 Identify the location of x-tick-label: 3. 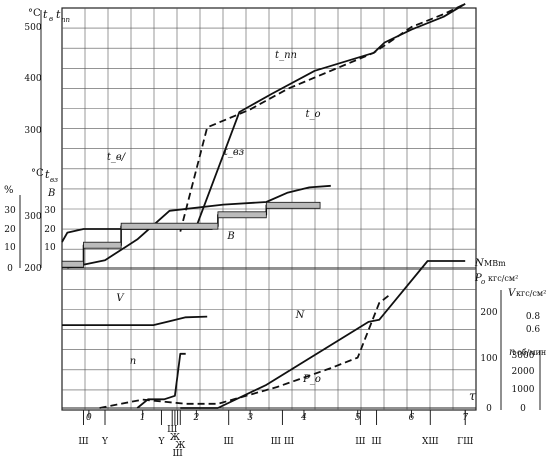
(250, 418).